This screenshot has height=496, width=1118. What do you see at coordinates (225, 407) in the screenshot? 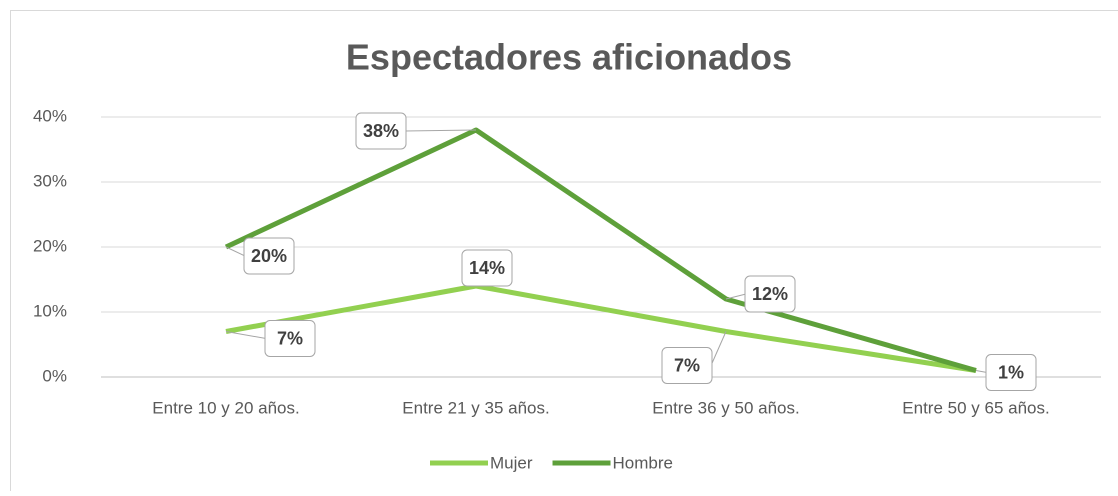
I see `x-tick-label: Entre 10 y 20 años.` at bounding box center [225, 407].